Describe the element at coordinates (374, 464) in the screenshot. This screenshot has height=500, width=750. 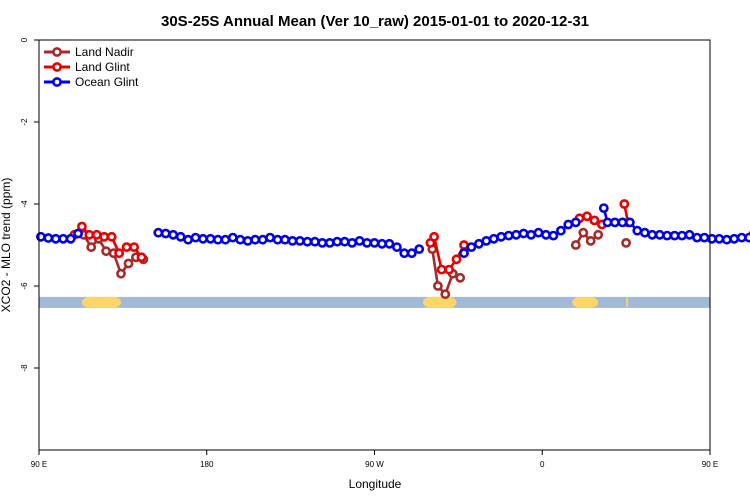
I see `x-tick-label: 90 W` at that location.